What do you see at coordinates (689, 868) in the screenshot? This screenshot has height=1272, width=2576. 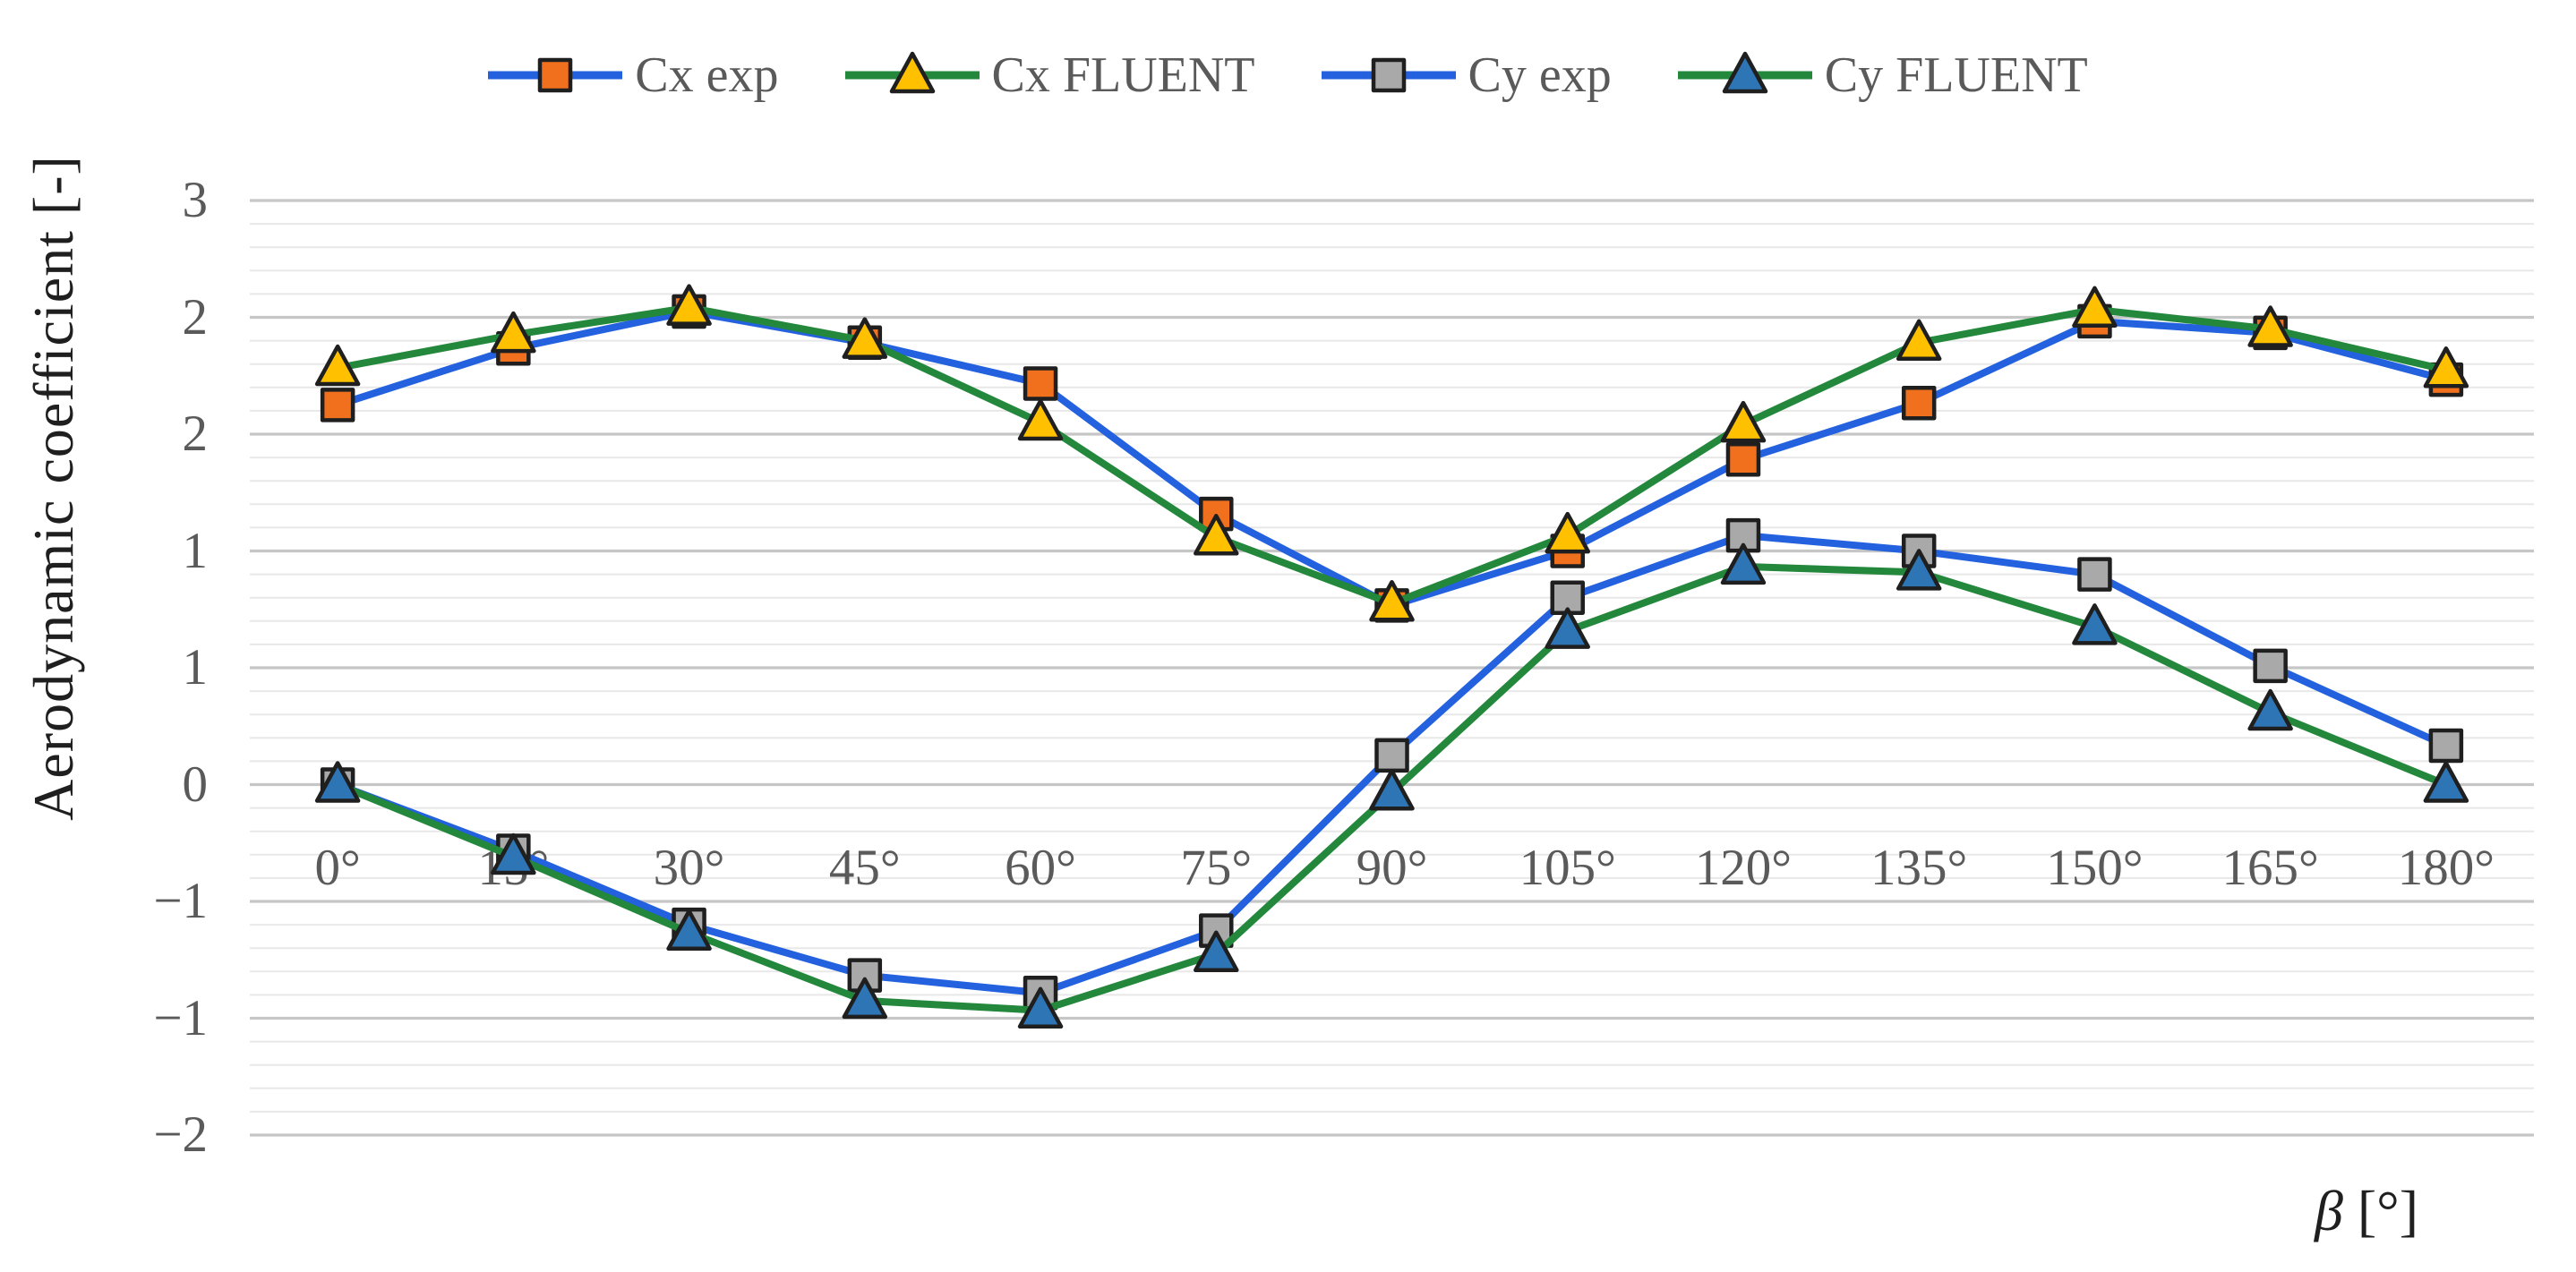 I see `x-tick-label: 30°` at bounding box center [689, 868].